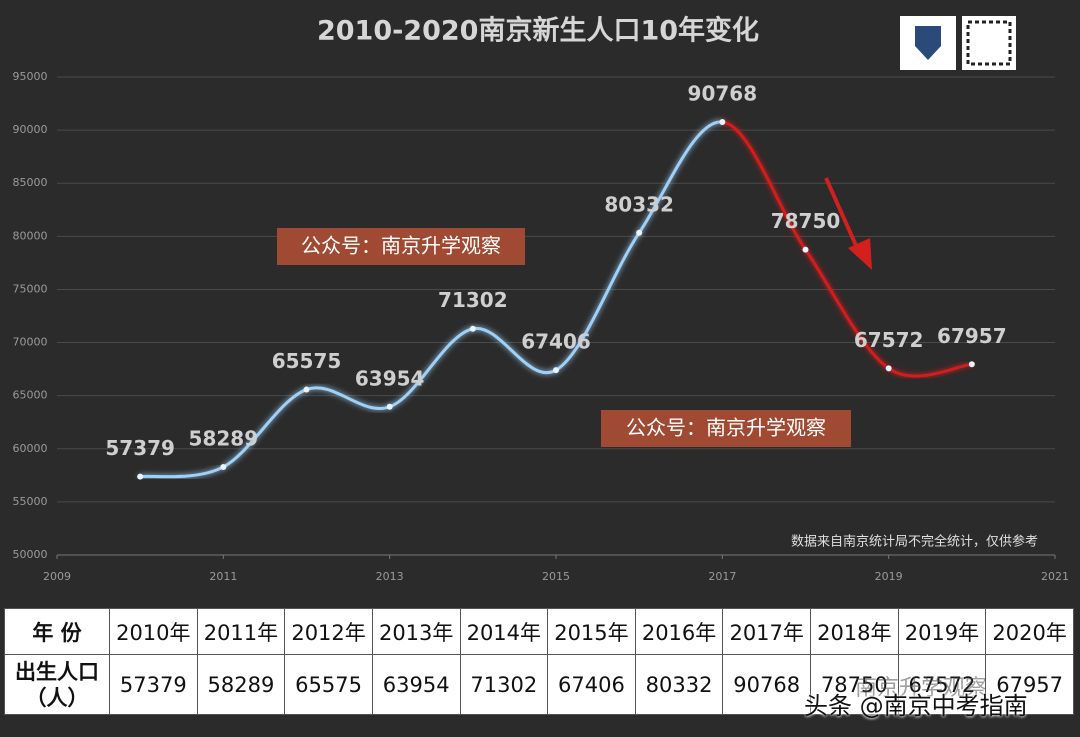 This screenshot has height=737, width=1080. I want to click on x-tick-label: 2011, so click(223, 576).